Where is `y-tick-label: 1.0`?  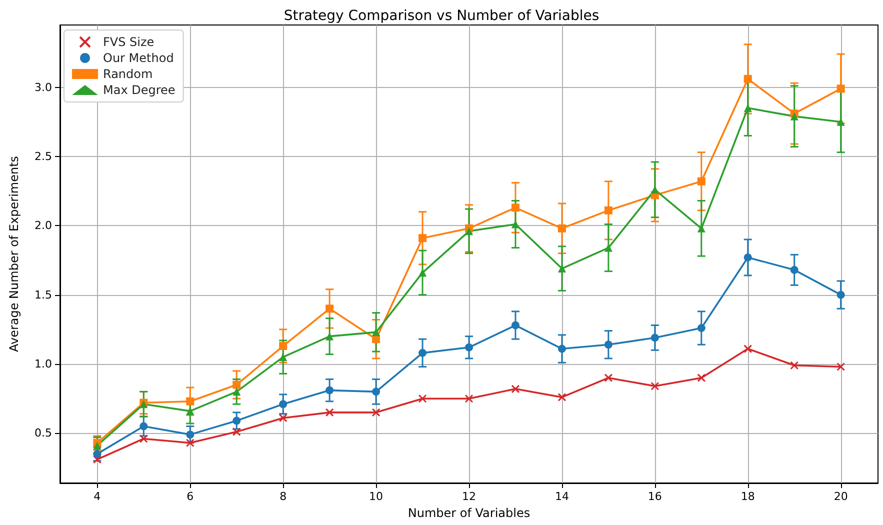 y-tick-label: 1.0 is located at coordinates (43, 364).